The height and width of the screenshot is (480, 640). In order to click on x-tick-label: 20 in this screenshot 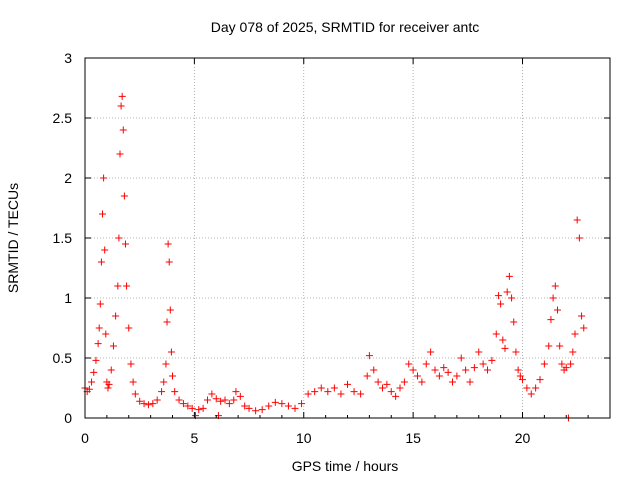, I will do `click(523, 438)`.